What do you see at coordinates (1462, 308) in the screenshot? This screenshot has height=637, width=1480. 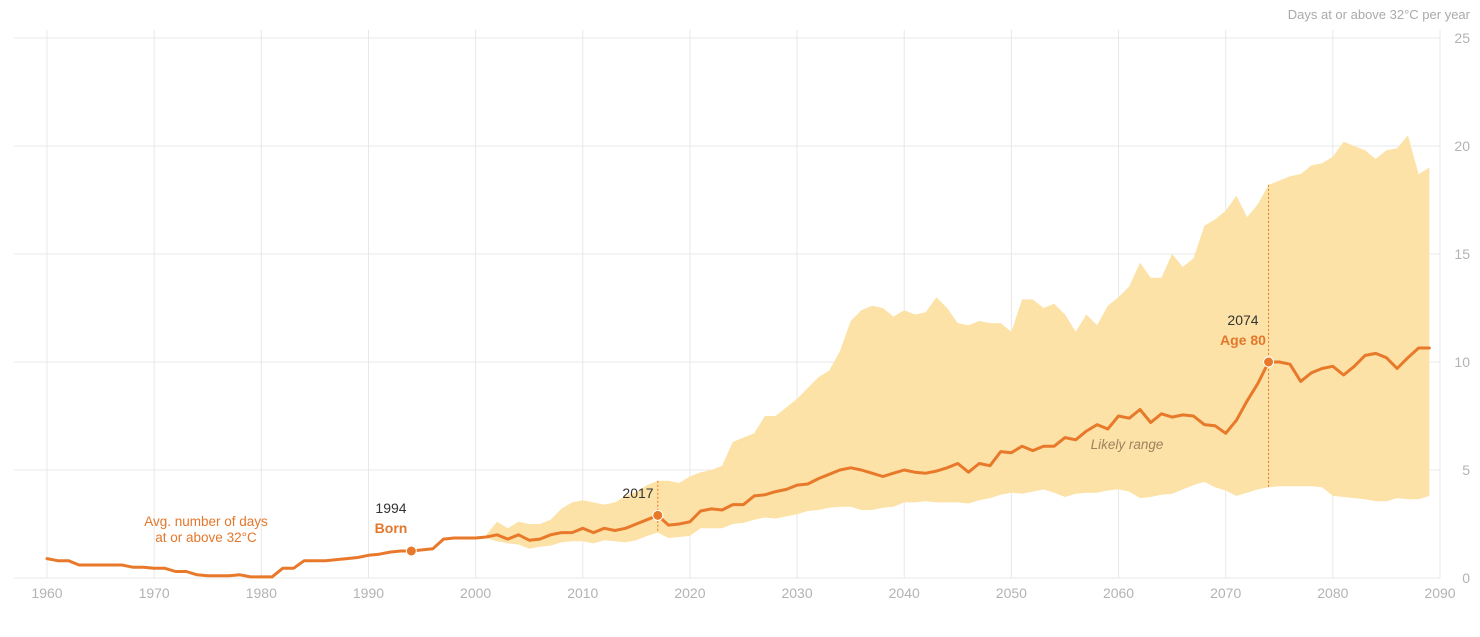 I see `y-axis-ticks: 0 5 10 15 20 25` at bounding box center [1462, 308].